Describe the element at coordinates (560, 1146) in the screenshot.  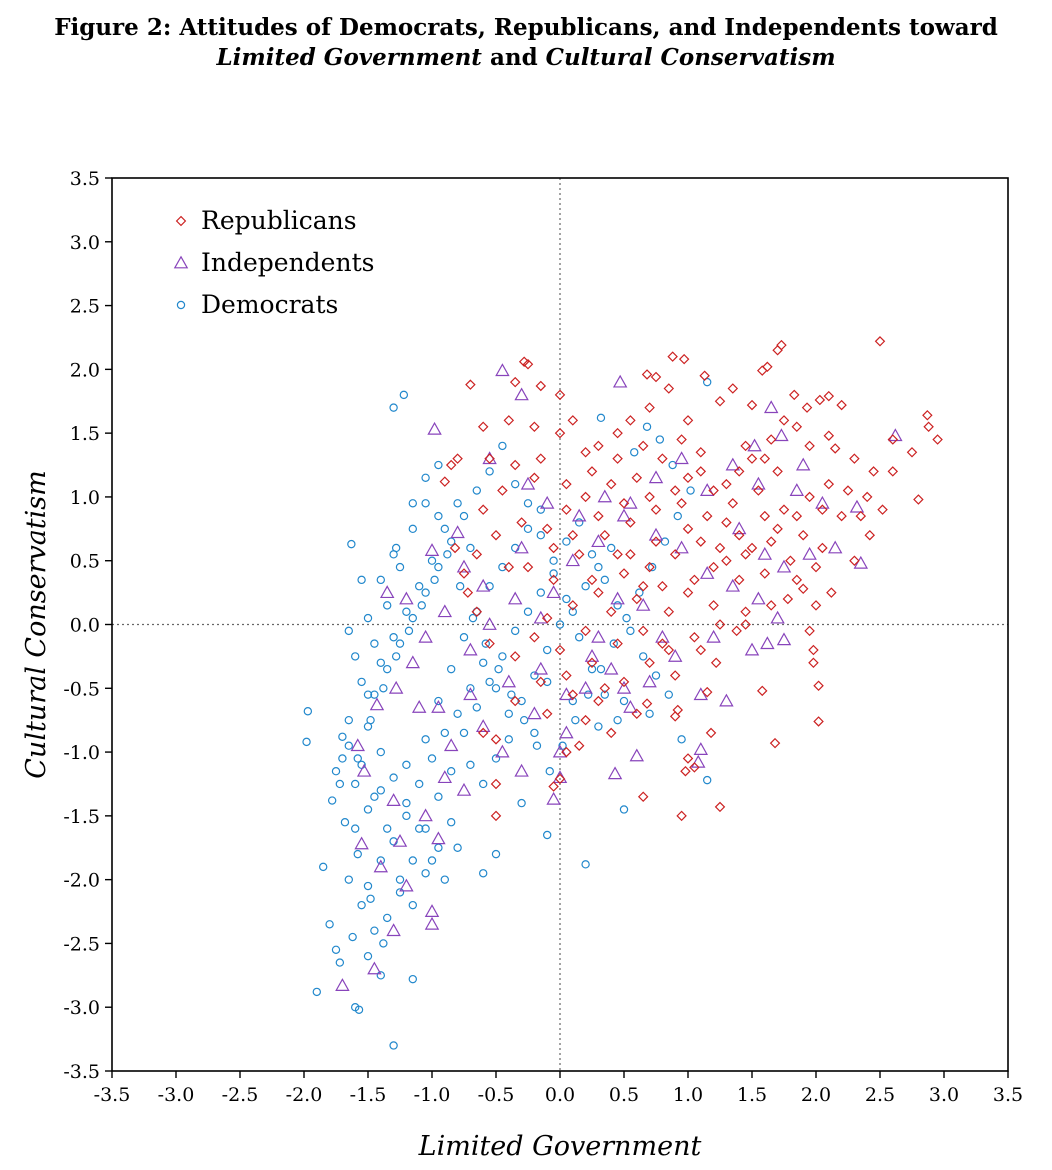
I see `x-axis-label: Limited Government` at that location.